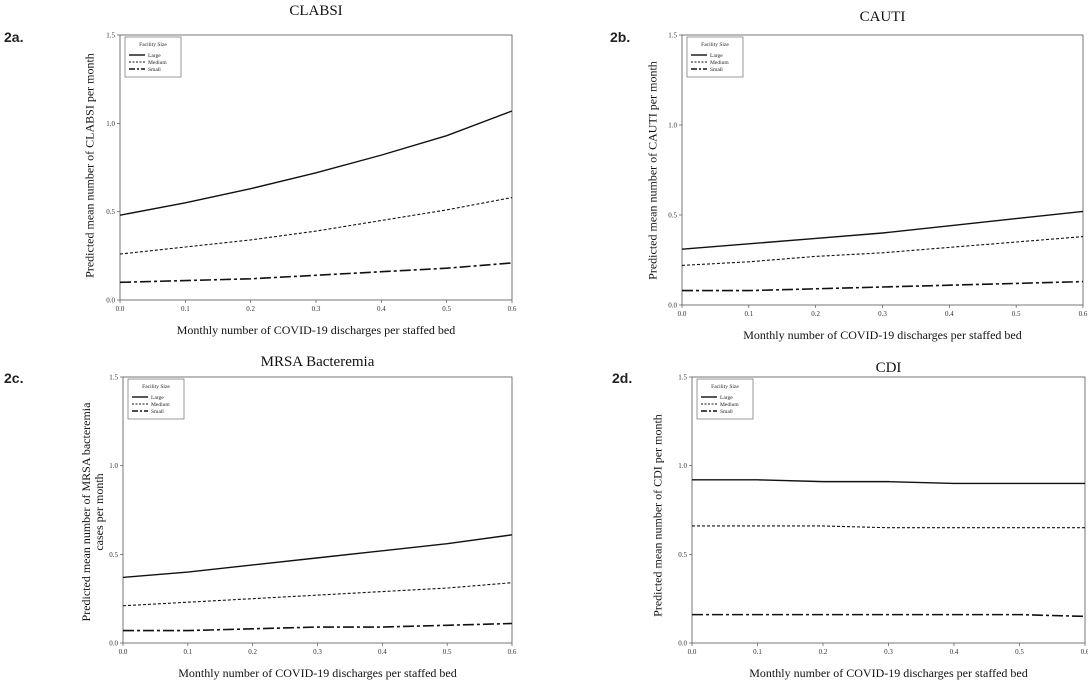 Image resolution: width=1088 pixels, height=682 pixels. I want to click on panel-label-2a: 2a., so click(14, 37).